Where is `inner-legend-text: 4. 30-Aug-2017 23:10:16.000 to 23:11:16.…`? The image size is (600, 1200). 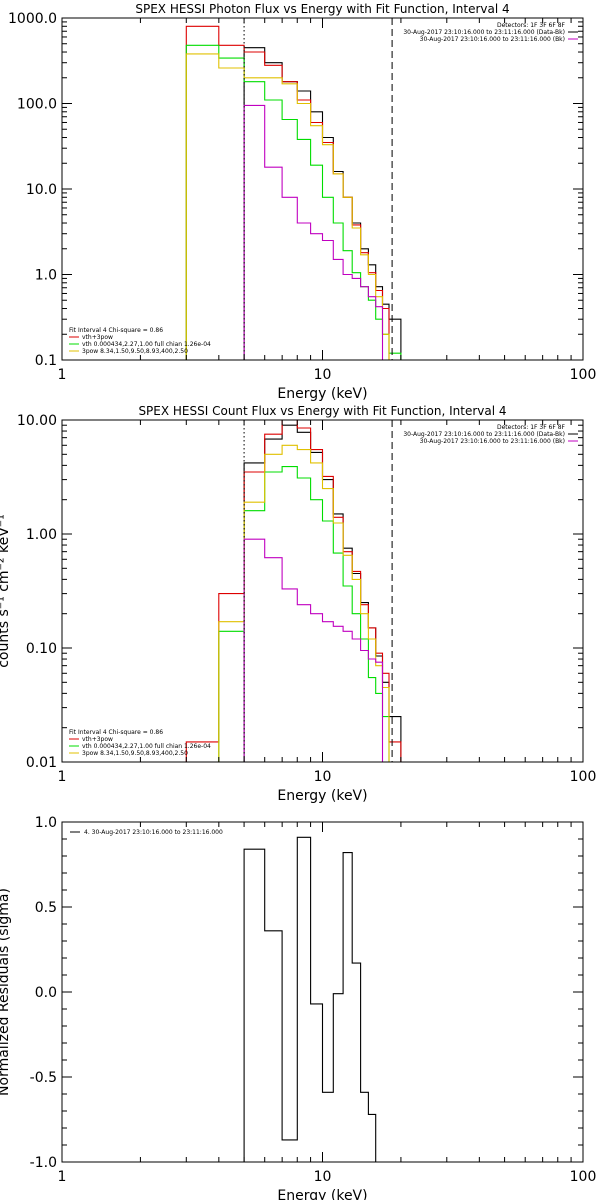
inner-legend-text: 4. 30-Aug-2017 23:10:16.000 to 23:11:16.… is located at coordinates (153, 832).